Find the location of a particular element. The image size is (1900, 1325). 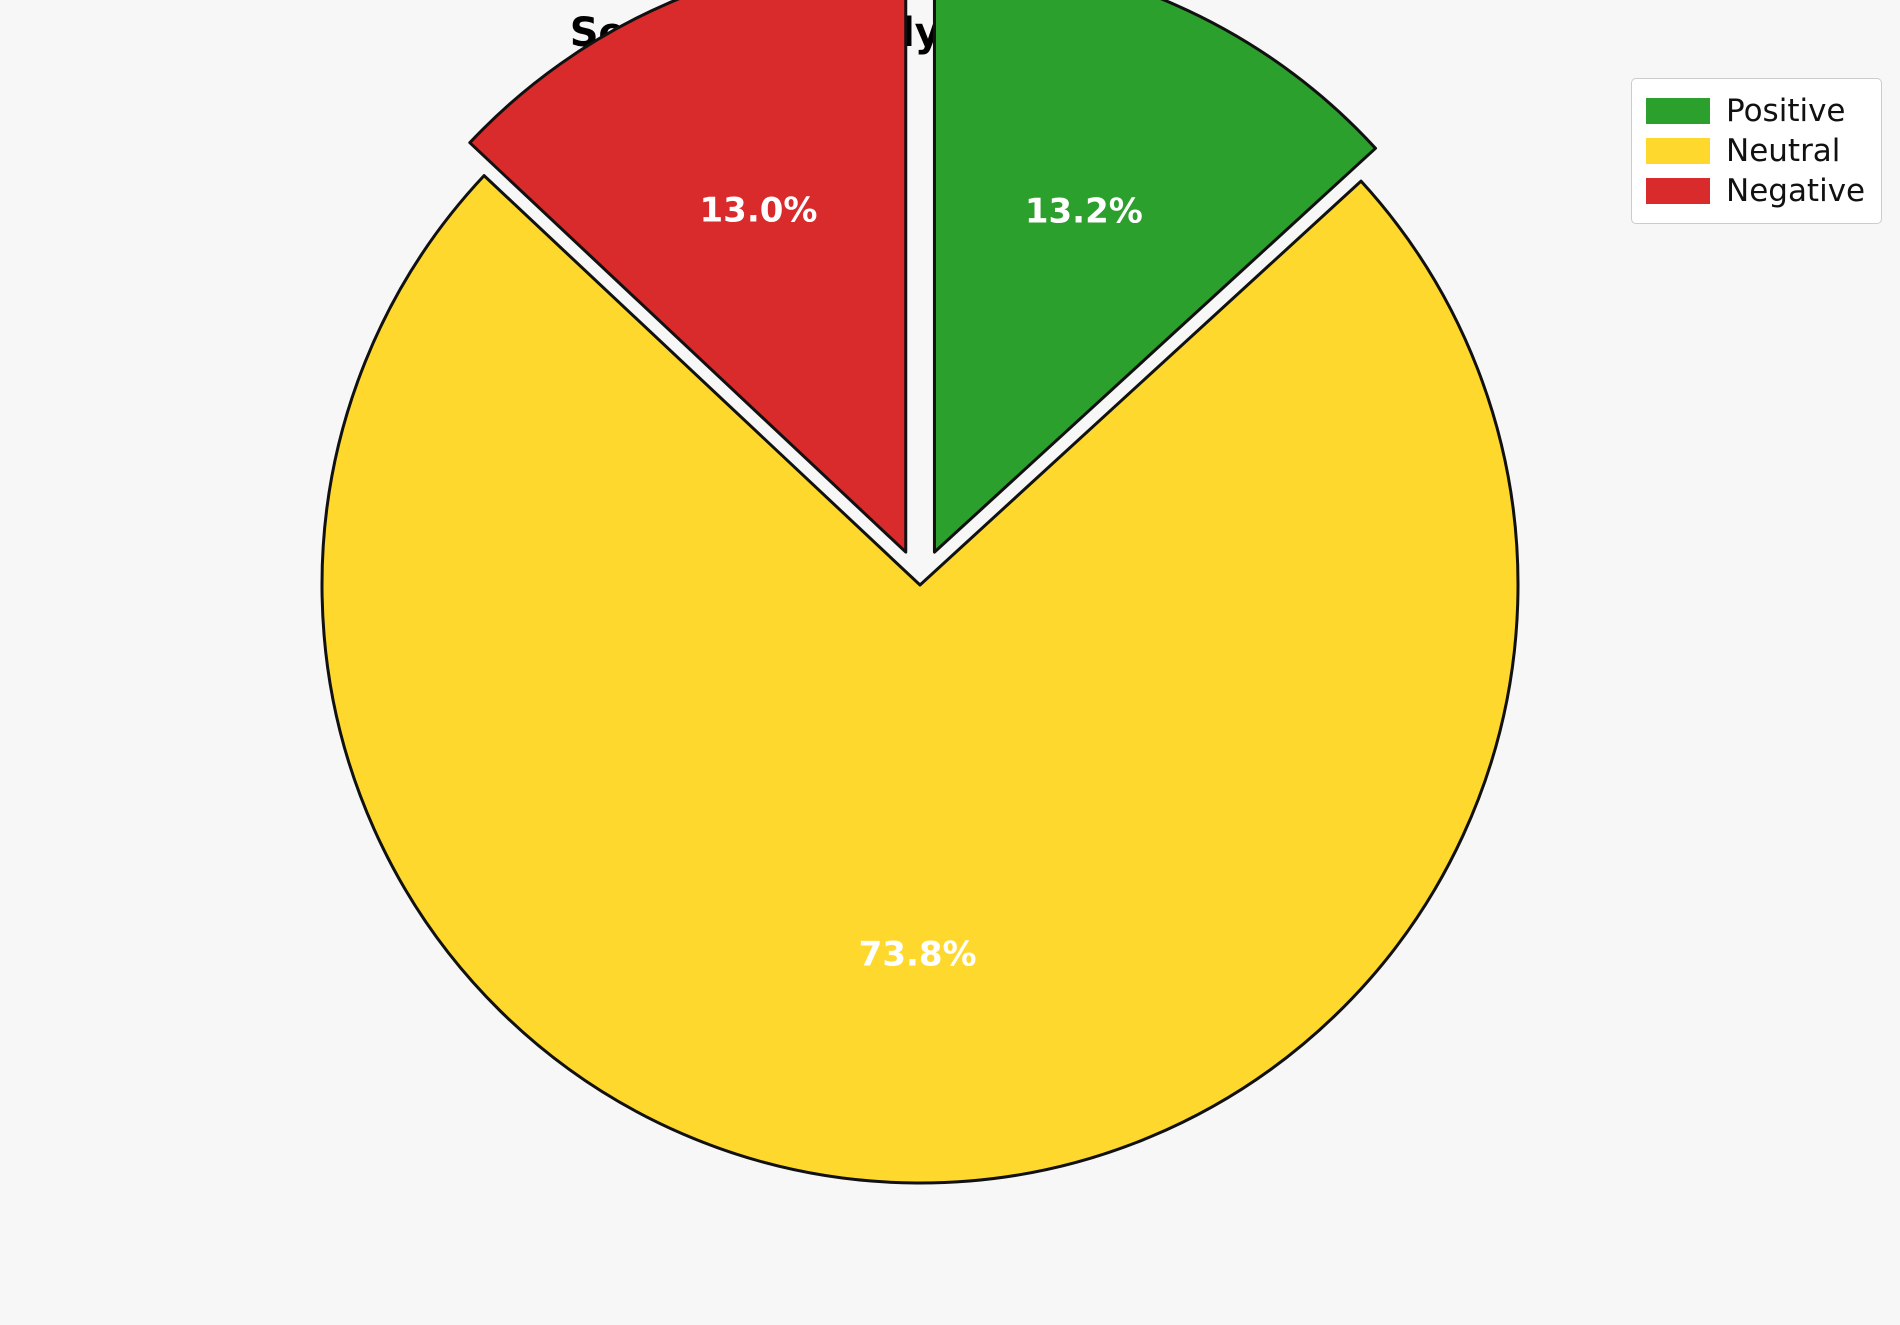

pie-slice-label-positive: 13.2% is located at coordinates (1084, 211).